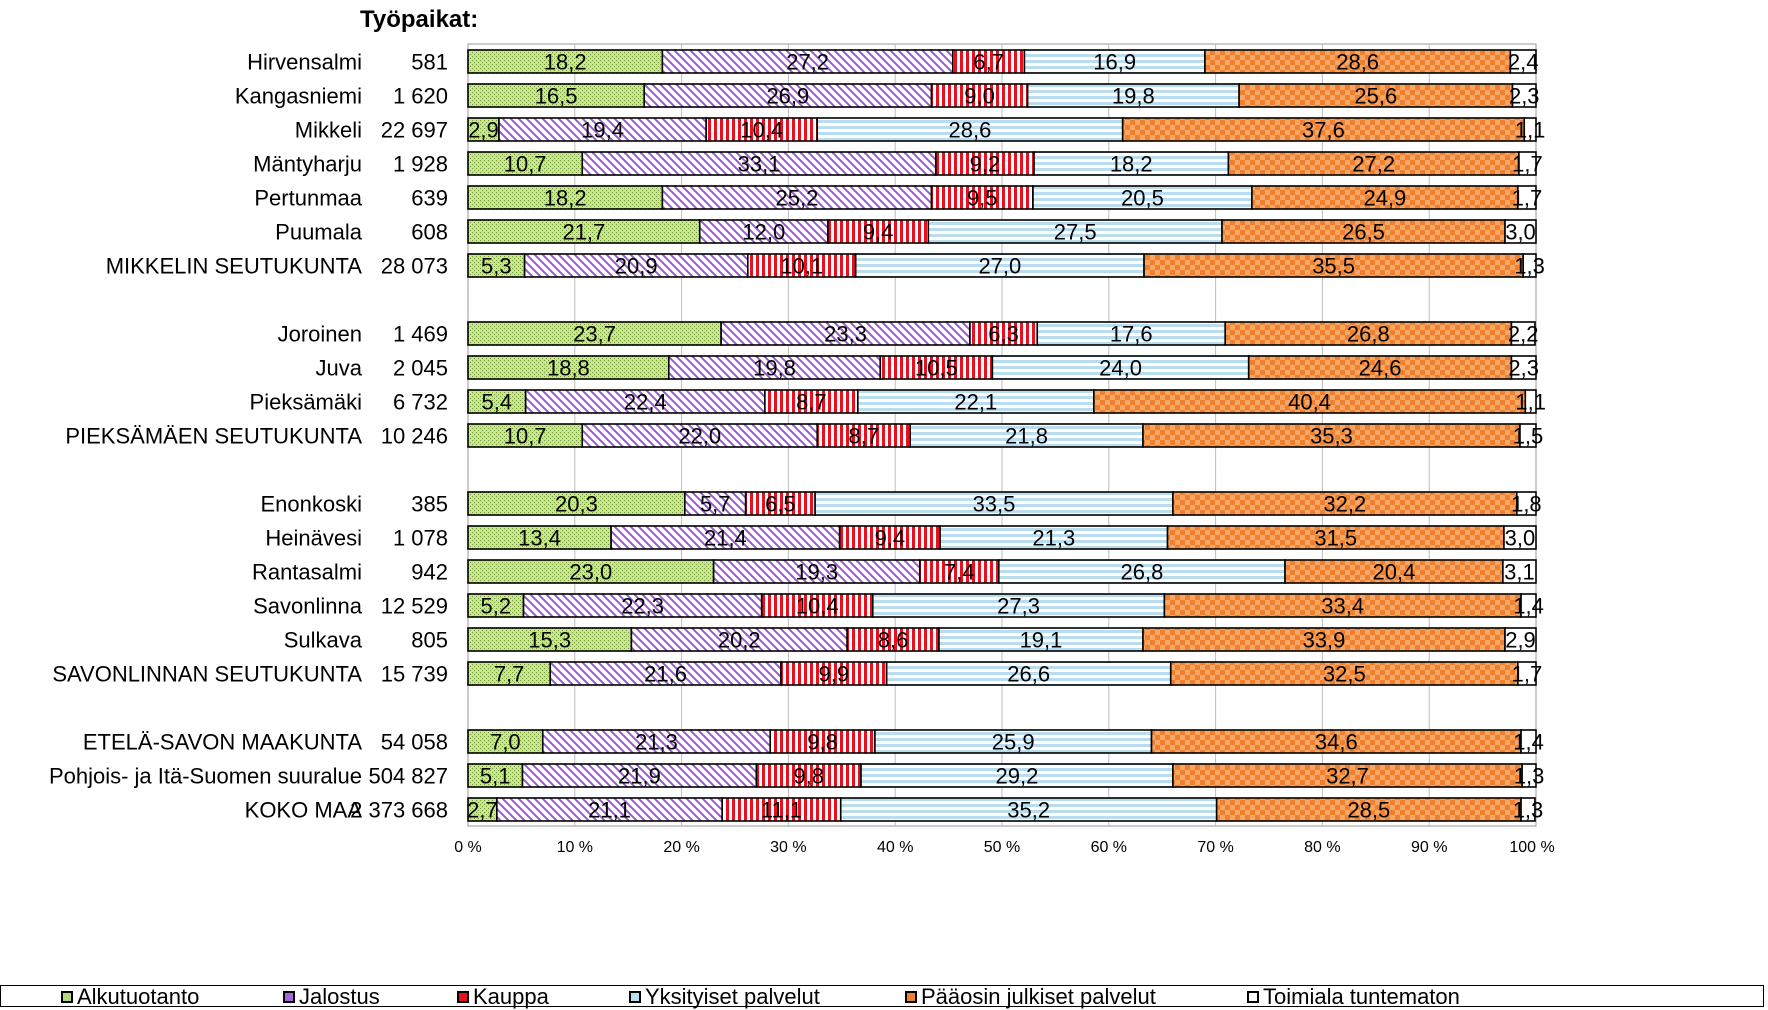 This screenshot has width=1768, height=1010. I want to click on category-label: Enonkoski, so click(311, 504).